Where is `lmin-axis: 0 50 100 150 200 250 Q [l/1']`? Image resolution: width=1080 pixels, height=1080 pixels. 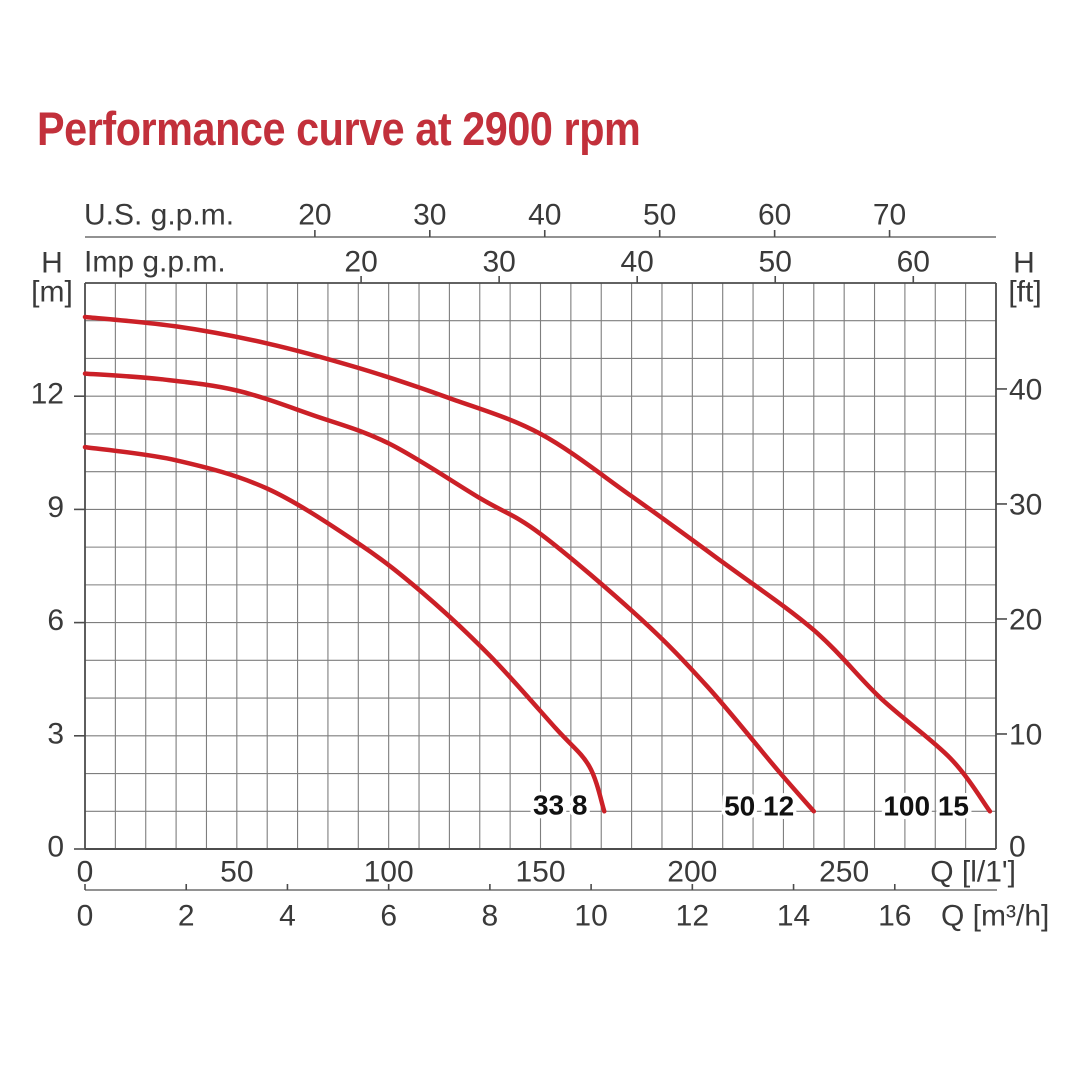 lmin-axis: 0 50 100 150 200 250 Q [l/1'] is located at coordinates (546, 872).